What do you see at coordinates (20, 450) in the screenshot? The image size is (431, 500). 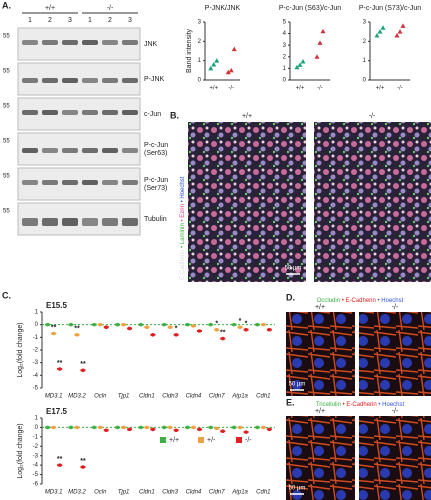 I see `y-label: Log₂(fold change)` at bounding box center [20, 450].